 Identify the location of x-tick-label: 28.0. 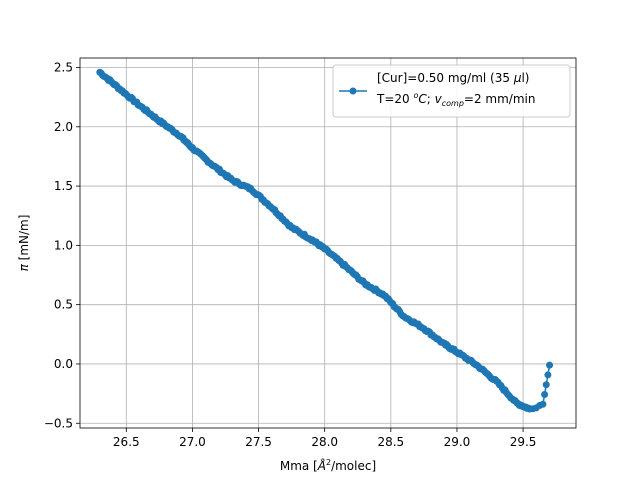
(324, 442).